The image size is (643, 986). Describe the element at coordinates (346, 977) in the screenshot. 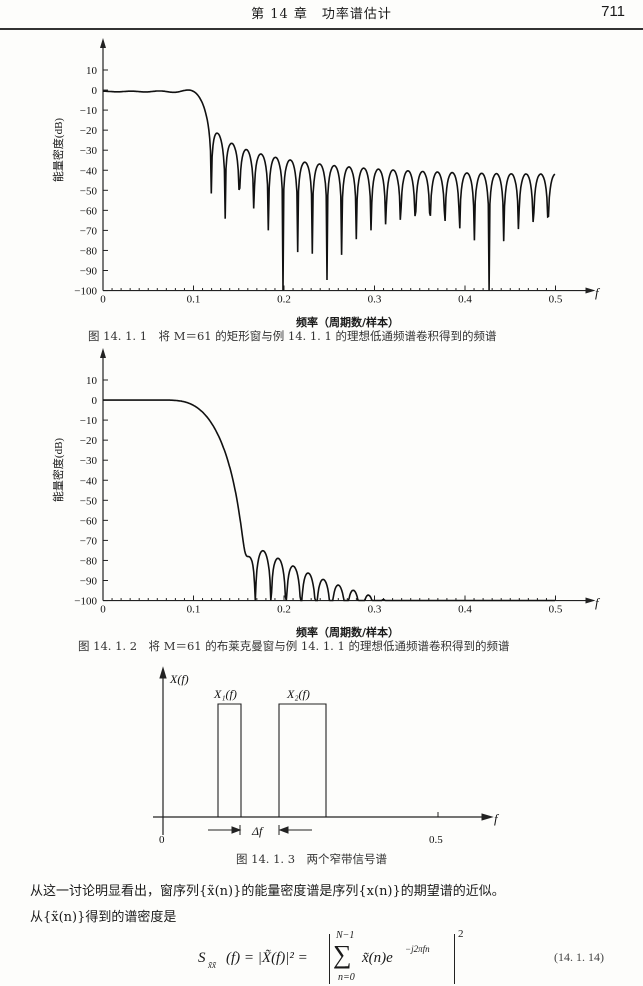

I see `sum-lower-limit: n=0` at that location.